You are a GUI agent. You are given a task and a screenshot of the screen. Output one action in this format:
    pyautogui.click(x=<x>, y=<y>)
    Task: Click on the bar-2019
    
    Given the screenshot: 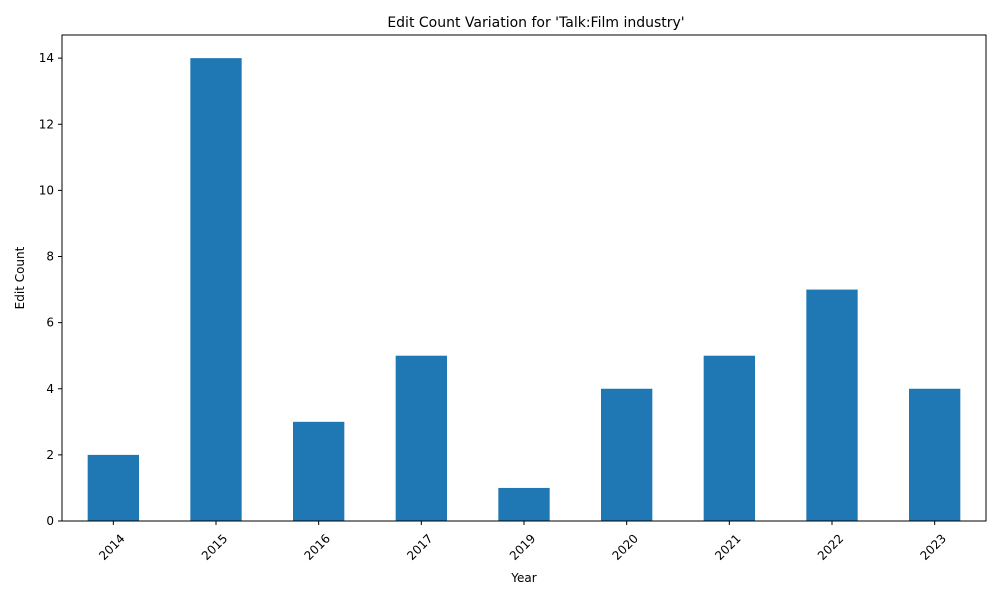 What is the action you would take?
    pyautogui.click(x=524, y=504)
    